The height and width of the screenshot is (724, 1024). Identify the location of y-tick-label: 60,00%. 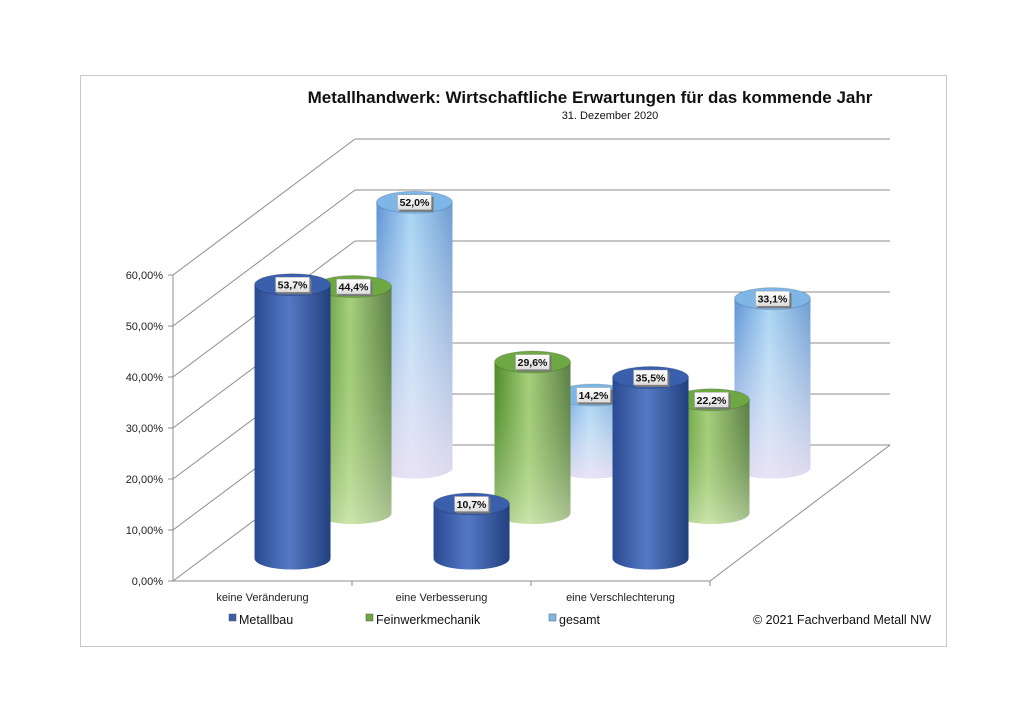
(145, 276).